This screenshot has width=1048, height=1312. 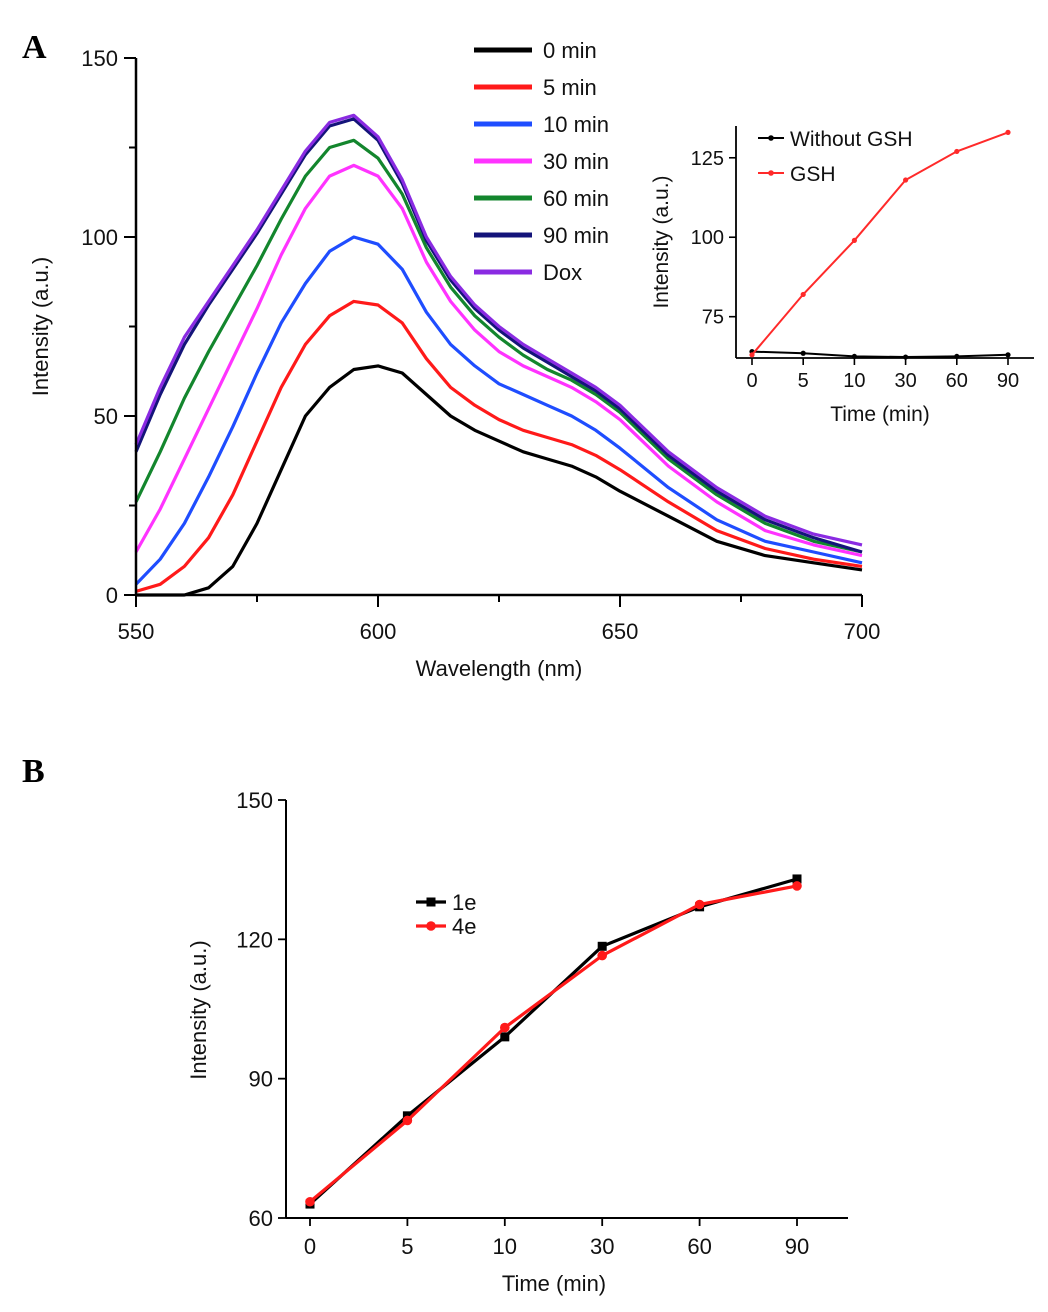 I want to click on inset-x-axis-title: Time (min), so click(x=880, y=414).